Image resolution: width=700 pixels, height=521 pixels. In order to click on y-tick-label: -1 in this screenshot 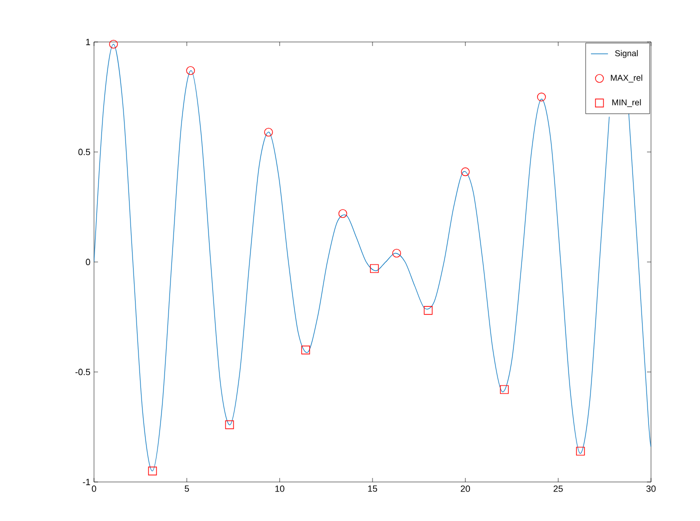, I will do `click(86, 482)`.